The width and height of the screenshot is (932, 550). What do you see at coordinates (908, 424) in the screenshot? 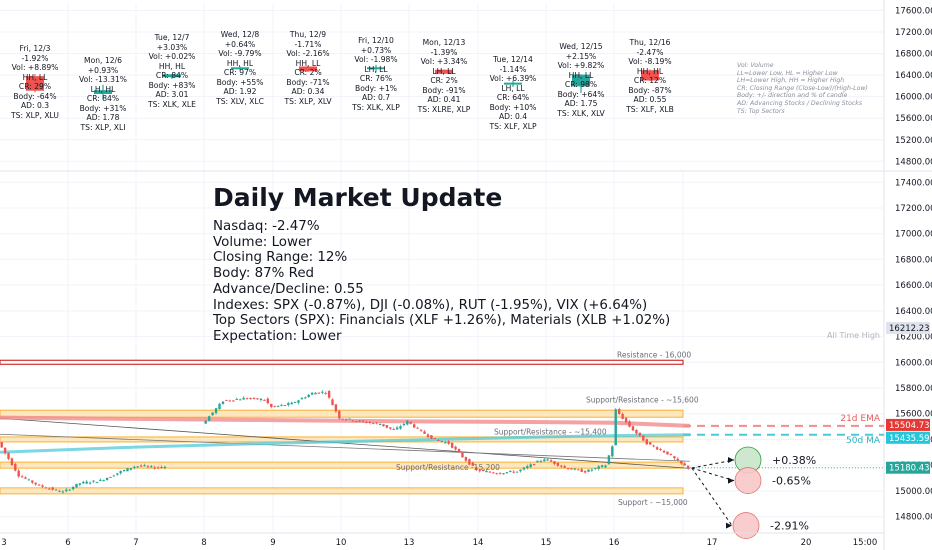
I see `price-tag-ema21-bg` at bounding box center [908, 424].